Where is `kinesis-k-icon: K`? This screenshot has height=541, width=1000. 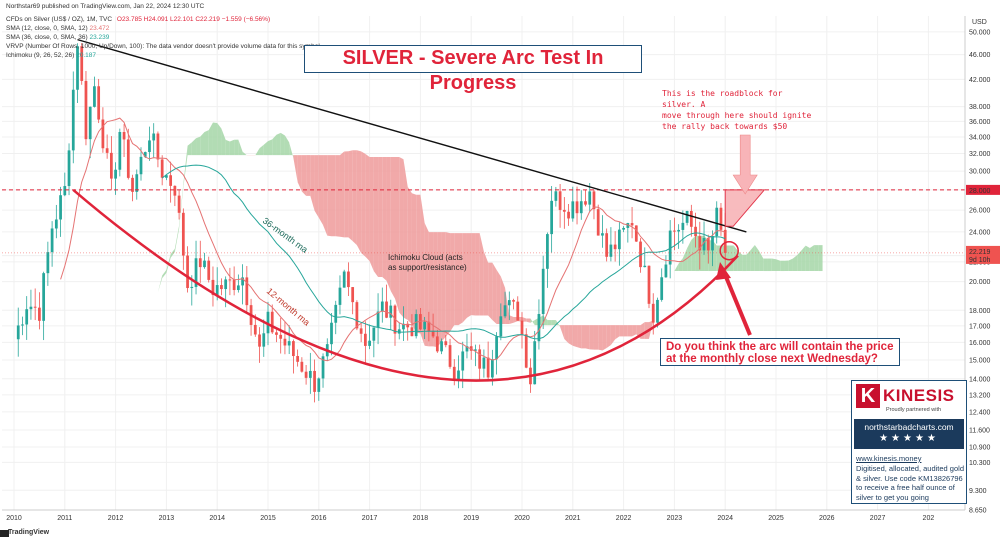 kinesis-k-icon: K is located at coordinates (868, 396).